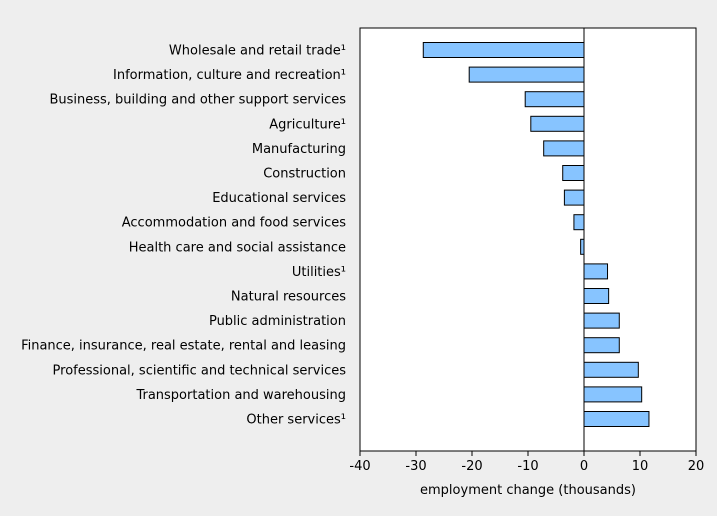  I want to click on category-label: Accommodation and food services, so click(234, 223).